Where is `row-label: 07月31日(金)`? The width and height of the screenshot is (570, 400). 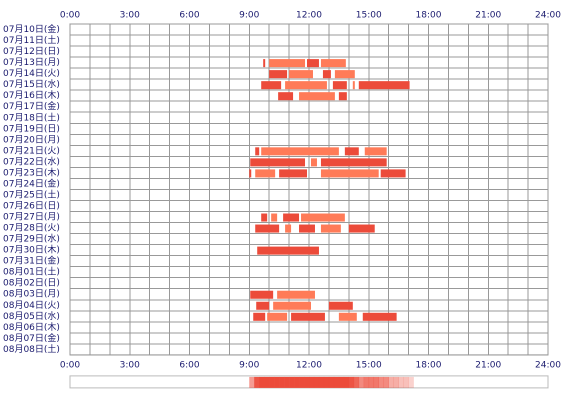
row-label: 07月31日(金) is located at coordinates (31, 261).